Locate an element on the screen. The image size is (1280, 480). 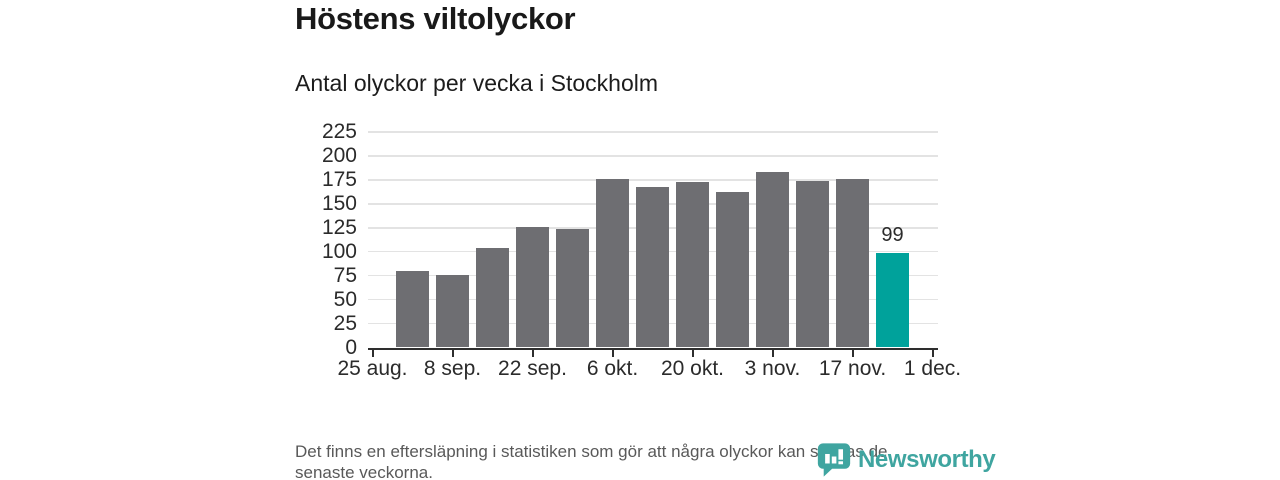
bar-highlighted is located at coordinates (892, 300).